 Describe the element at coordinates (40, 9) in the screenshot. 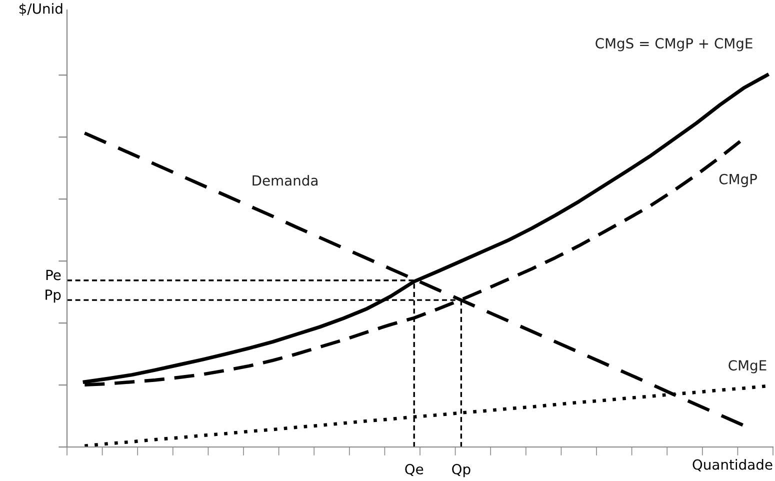

I see `y-axis-title: $/Unid` at that location.